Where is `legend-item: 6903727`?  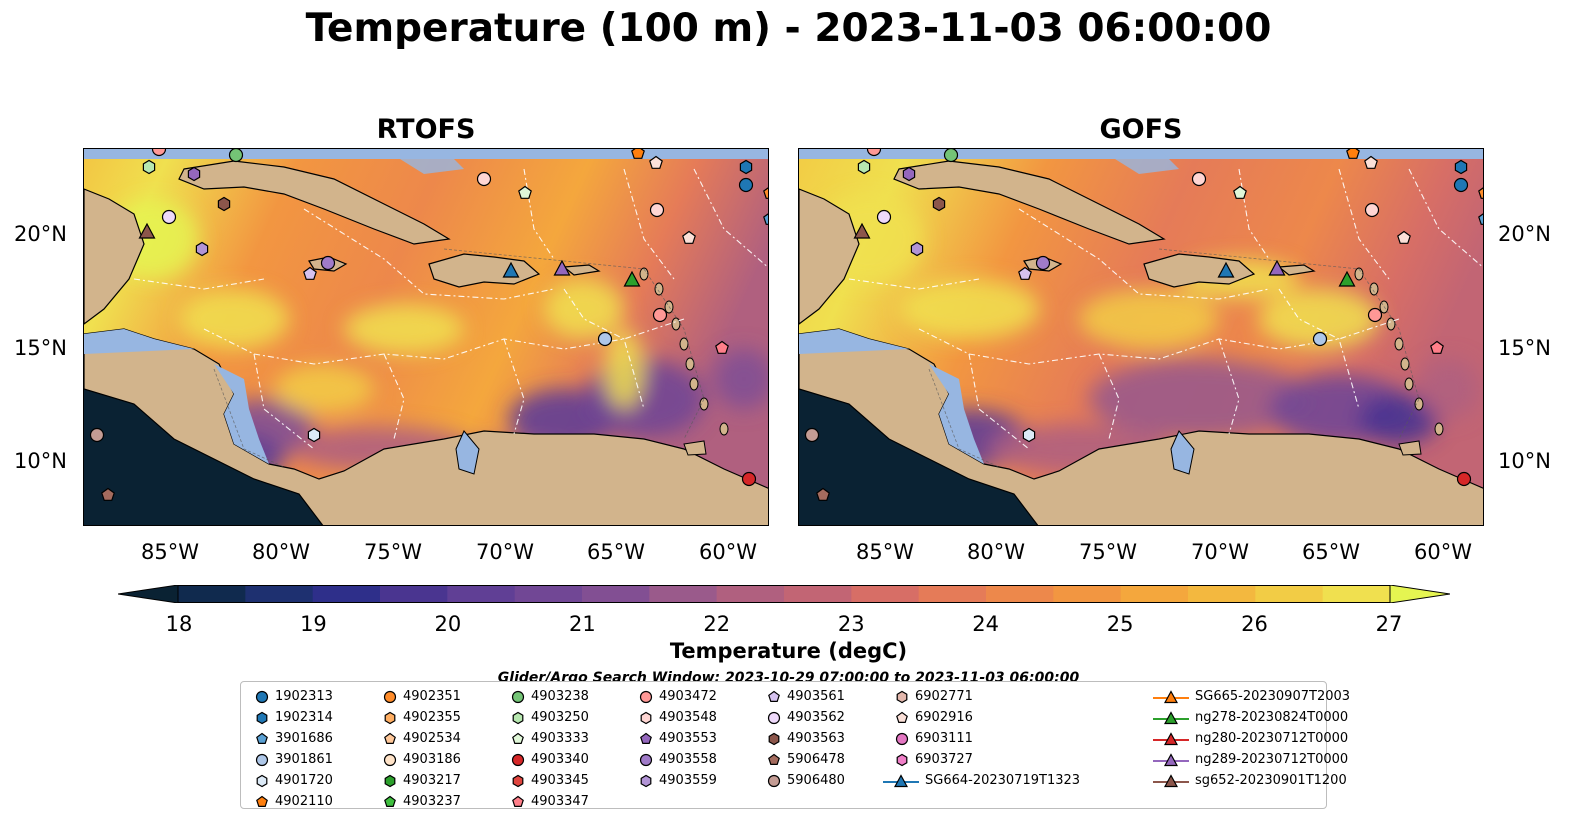
legend-item: 6903727 is located at coordinates (934, 759).